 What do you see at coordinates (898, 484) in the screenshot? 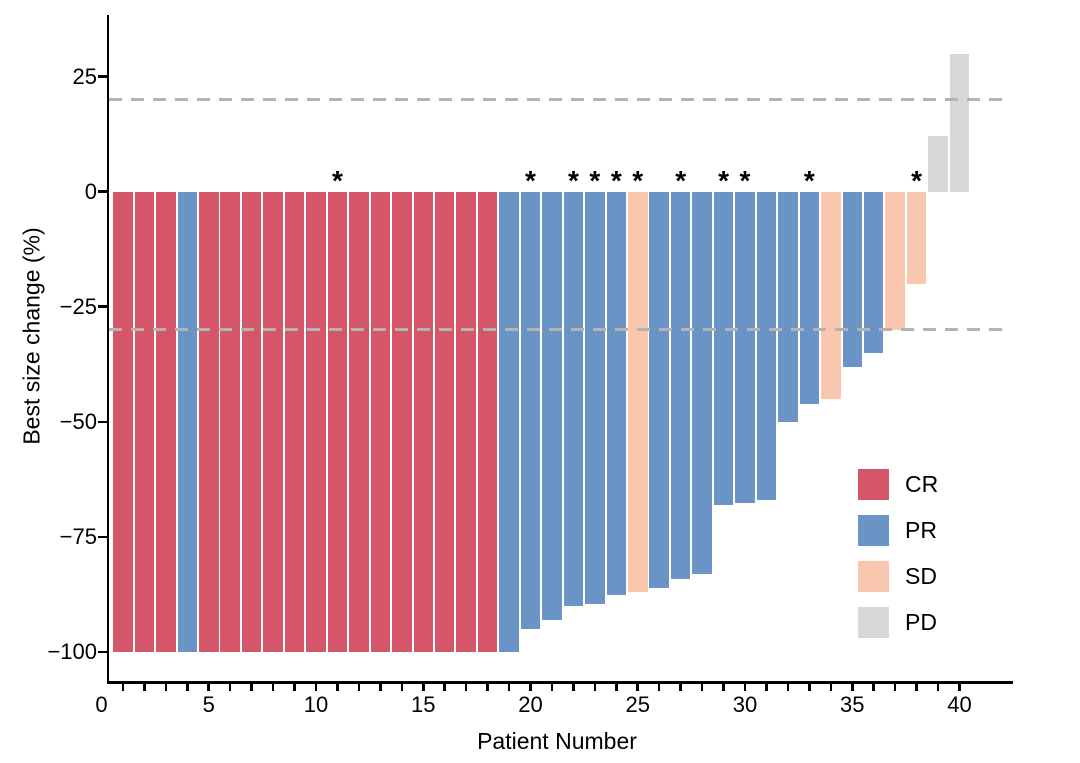
I see `legend-item-cr: CR` at bounding box center [898, 484].